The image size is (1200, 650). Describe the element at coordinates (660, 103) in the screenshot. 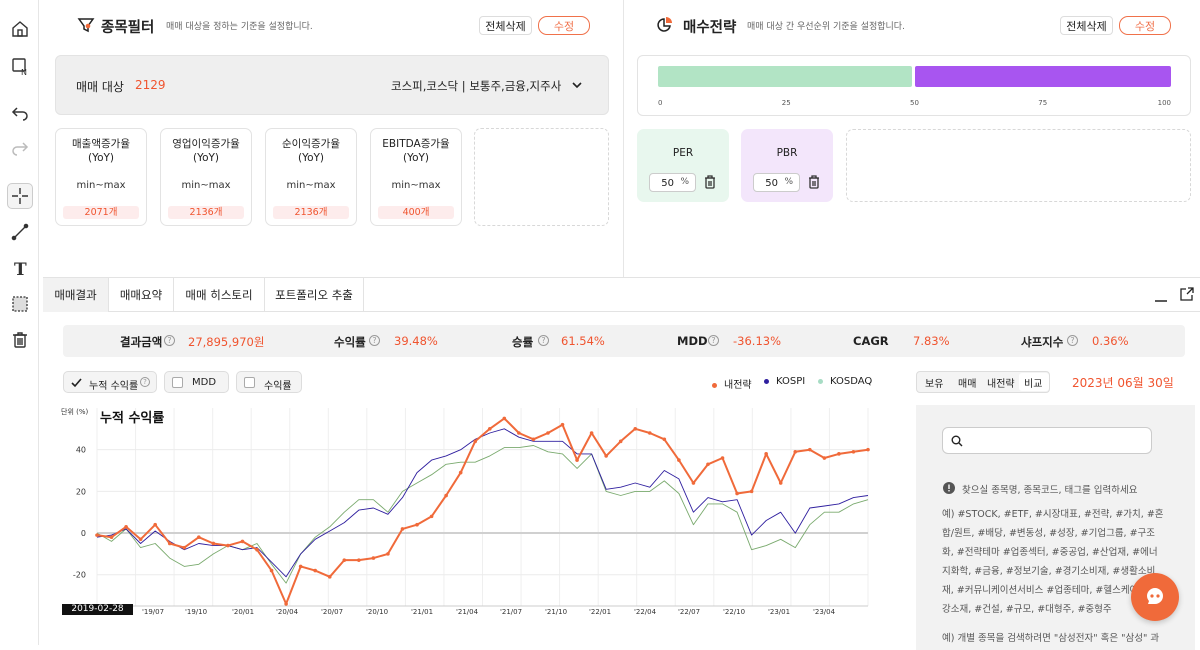

I see `weight-tick: 0` at that location.